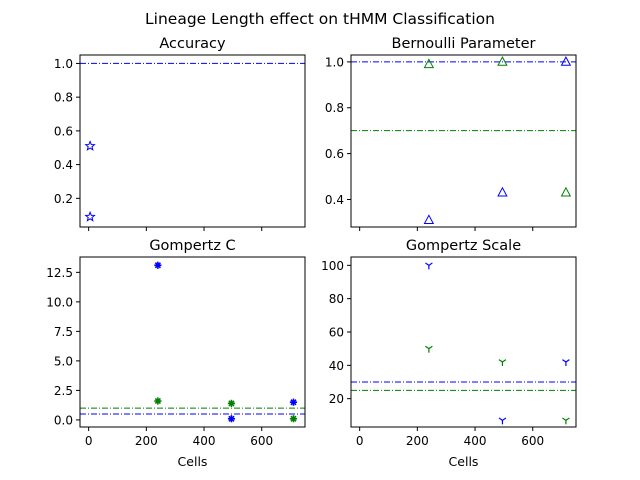 This screenshot has width=640, height=480. Describe the element at coordinates (63, 420) in the screenshot. I see `y-tick-label: 0.0` at that location.